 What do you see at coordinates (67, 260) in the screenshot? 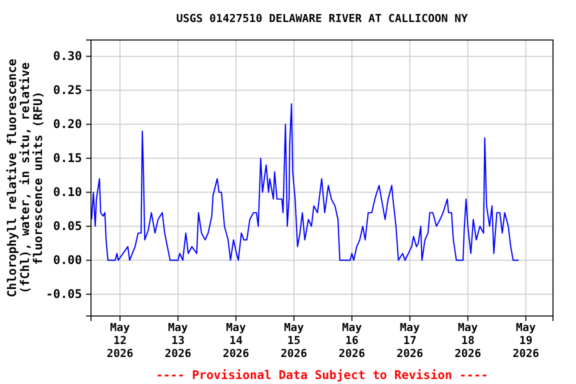
I see `y-tick-label: 0.00` at bounding box center [67, 260].